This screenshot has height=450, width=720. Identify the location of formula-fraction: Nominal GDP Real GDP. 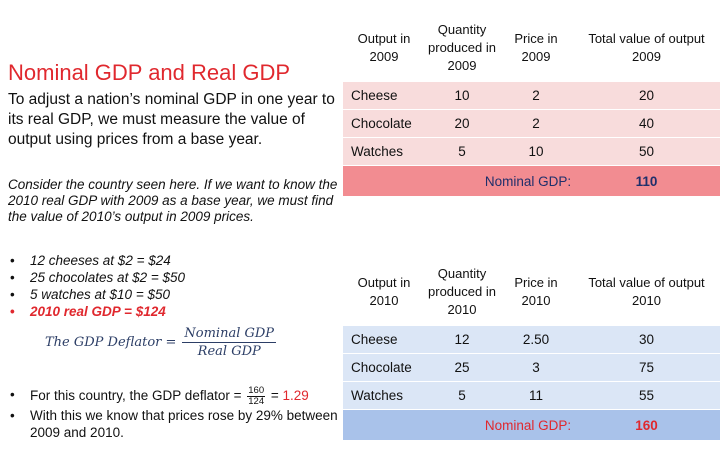
(229, 342).